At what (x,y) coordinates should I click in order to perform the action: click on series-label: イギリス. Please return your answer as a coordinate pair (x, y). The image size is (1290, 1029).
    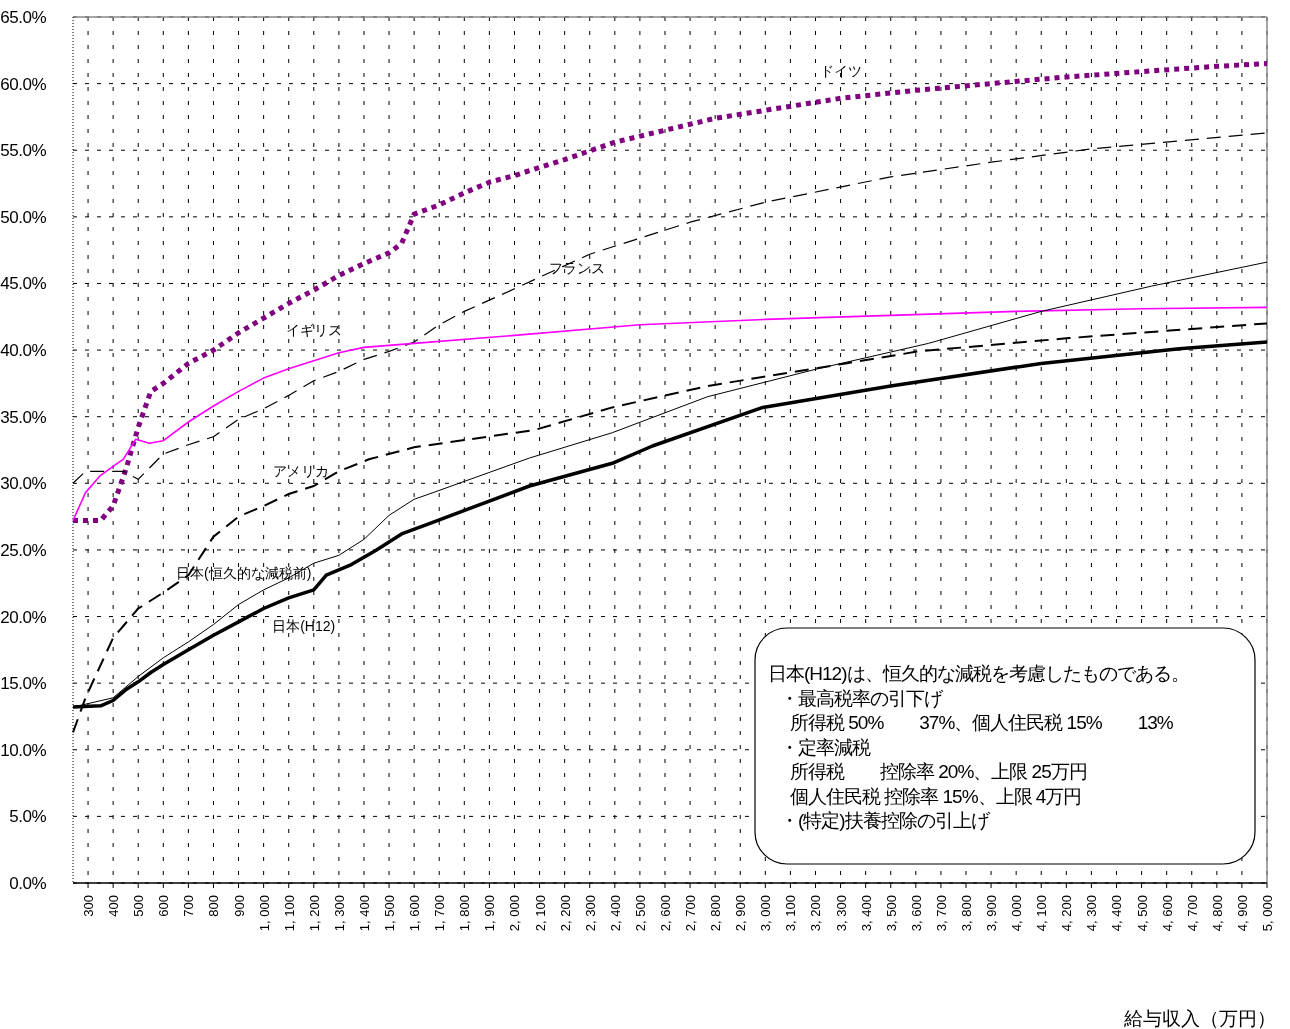
    Looking at the image, I should click on (313, 329).